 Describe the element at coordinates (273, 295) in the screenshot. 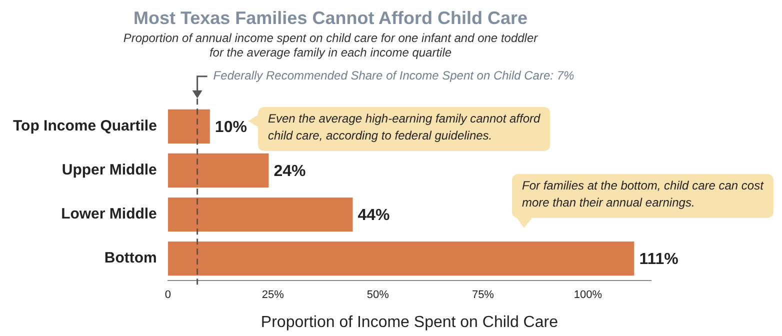

I see `x-tick-label: 25%` at that location.